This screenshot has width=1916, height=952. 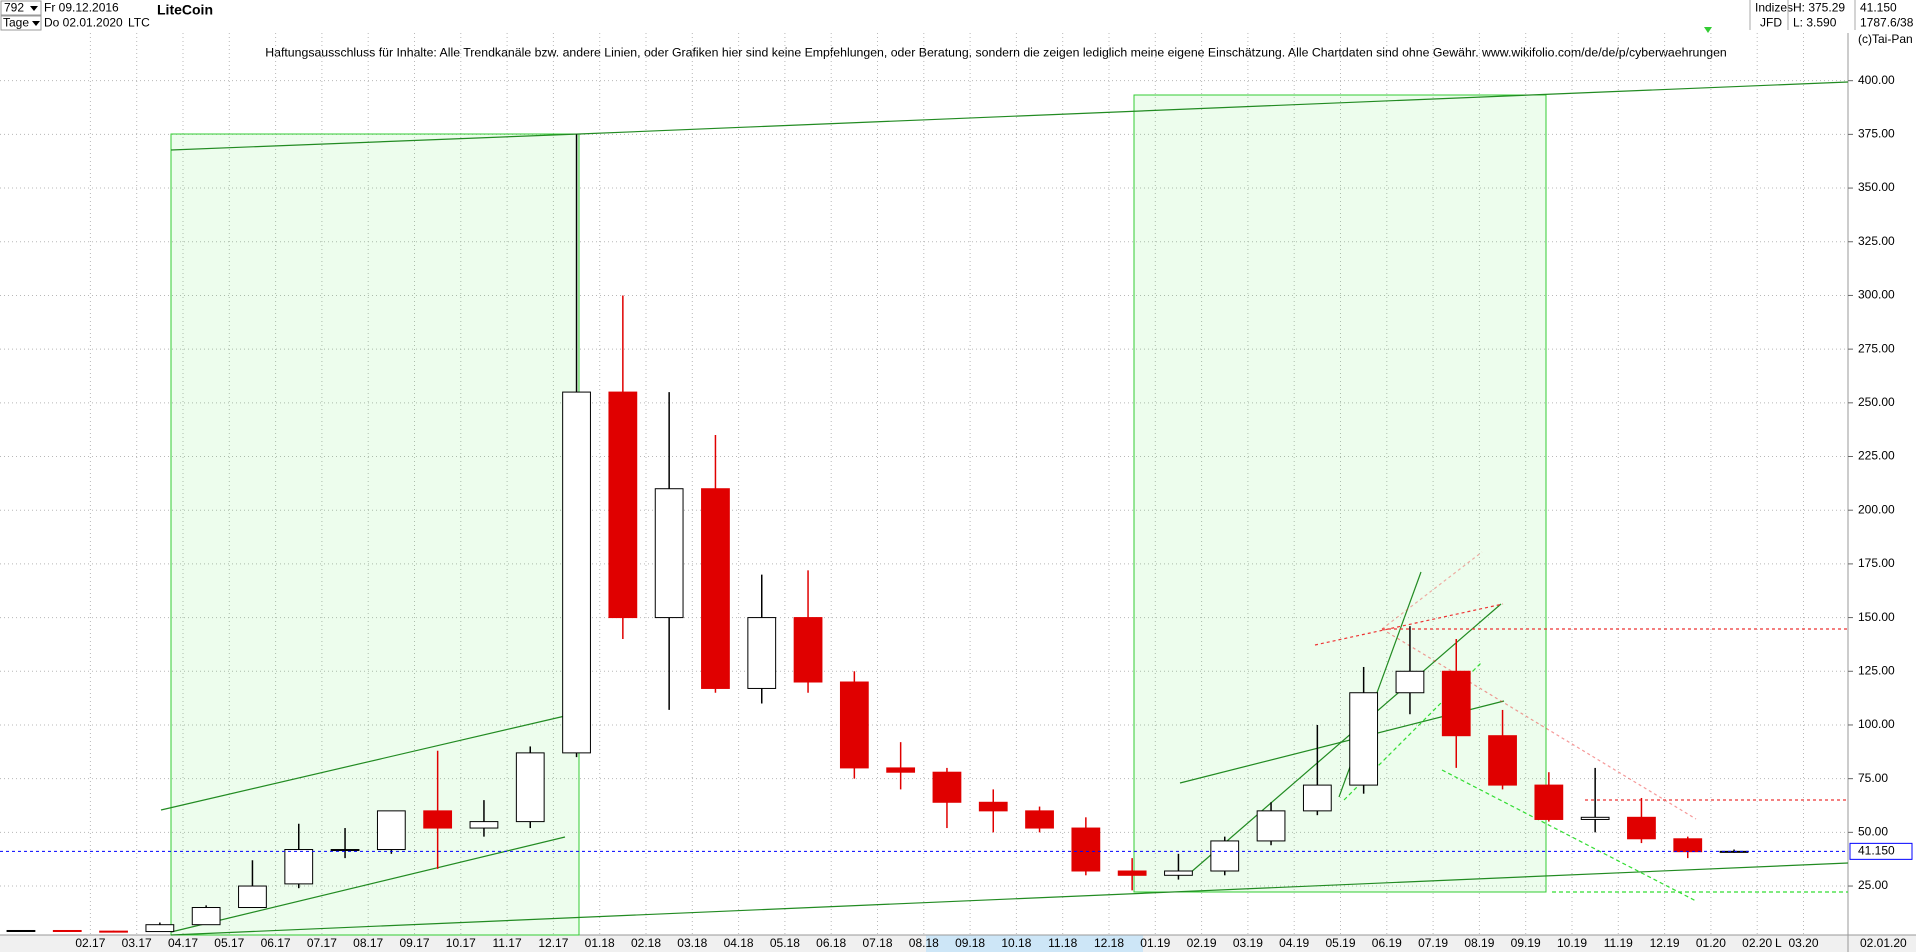 I want to click on x-tick-label: 11.19, so click(x=1618, y=943).